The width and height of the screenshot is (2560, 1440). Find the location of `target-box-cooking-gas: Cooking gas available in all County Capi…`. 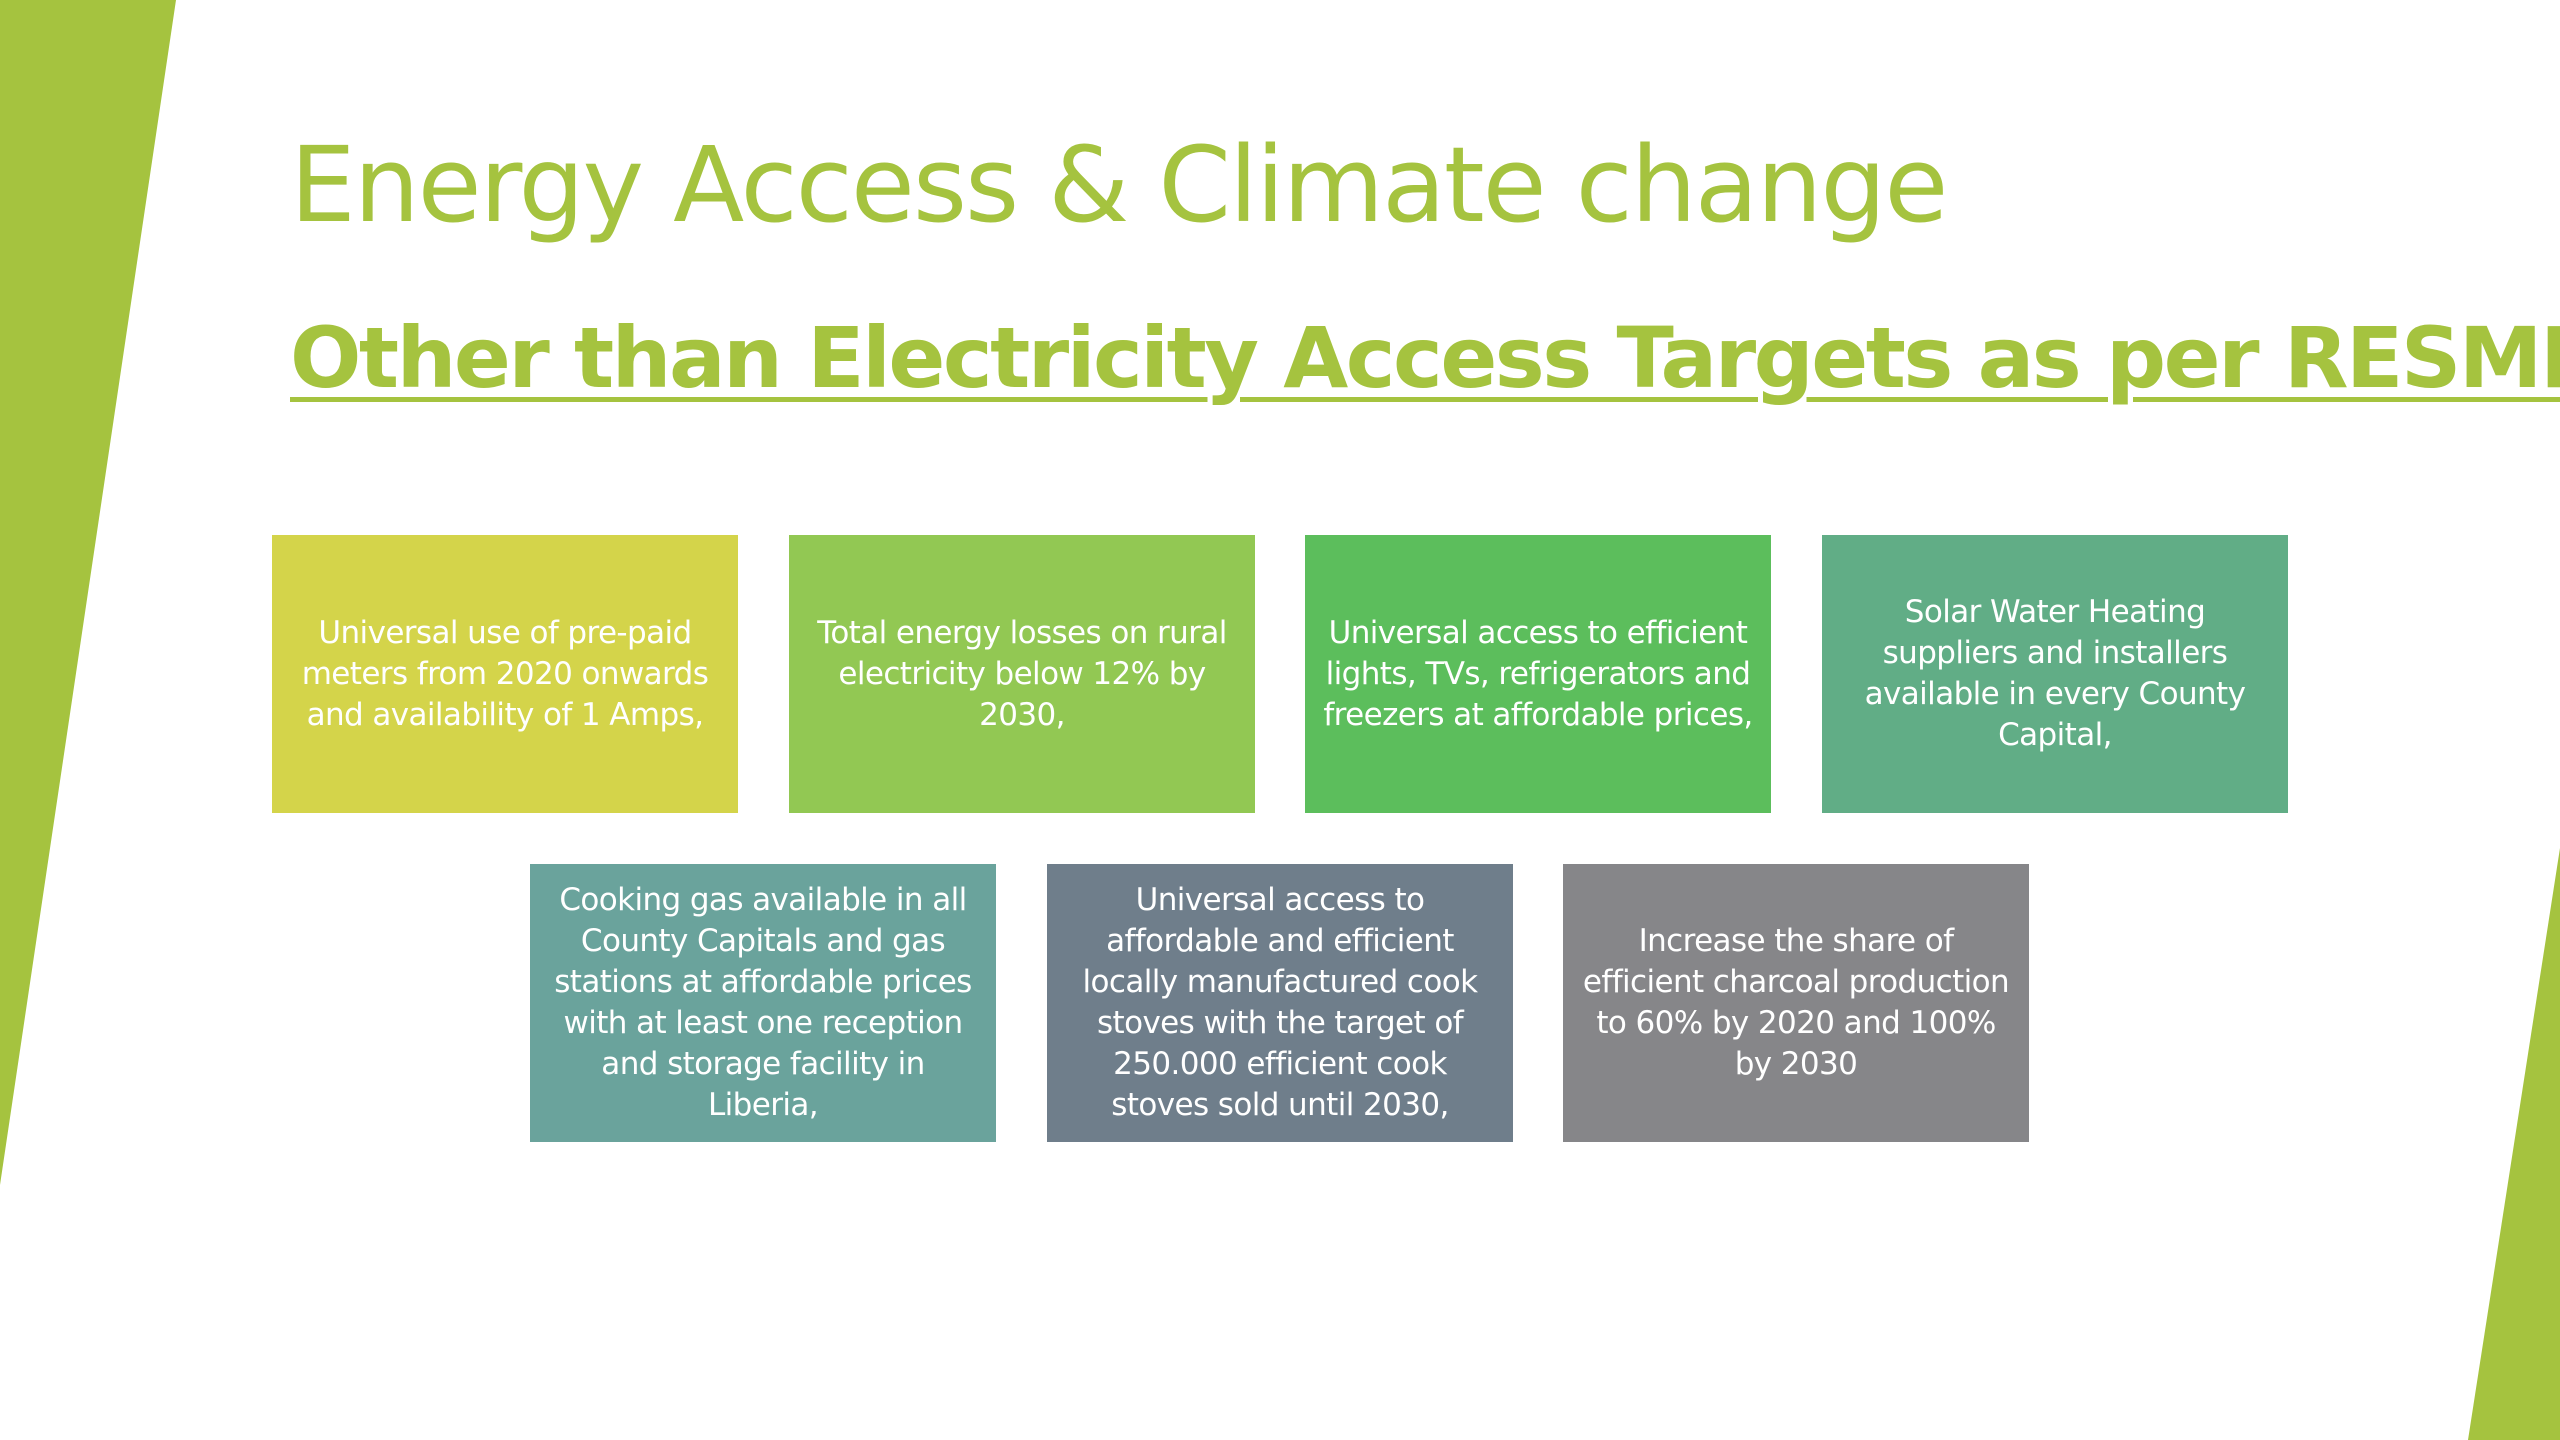

target-box-cooking-gas: Cooking gas available in all County Capi… is located at coordinates (763, 1003).